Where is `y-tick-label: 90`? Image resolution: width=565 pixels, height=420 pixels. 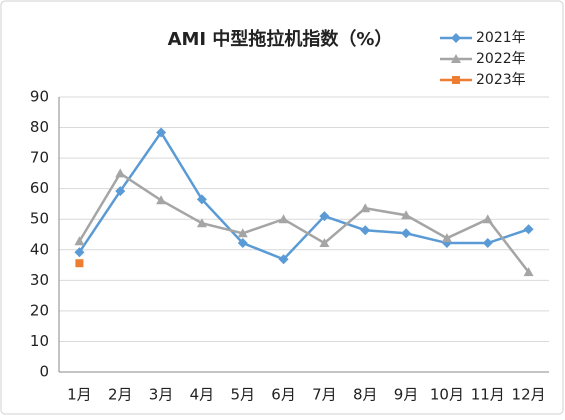 y-tick-label: 90 is located at coordinates (39, 97).